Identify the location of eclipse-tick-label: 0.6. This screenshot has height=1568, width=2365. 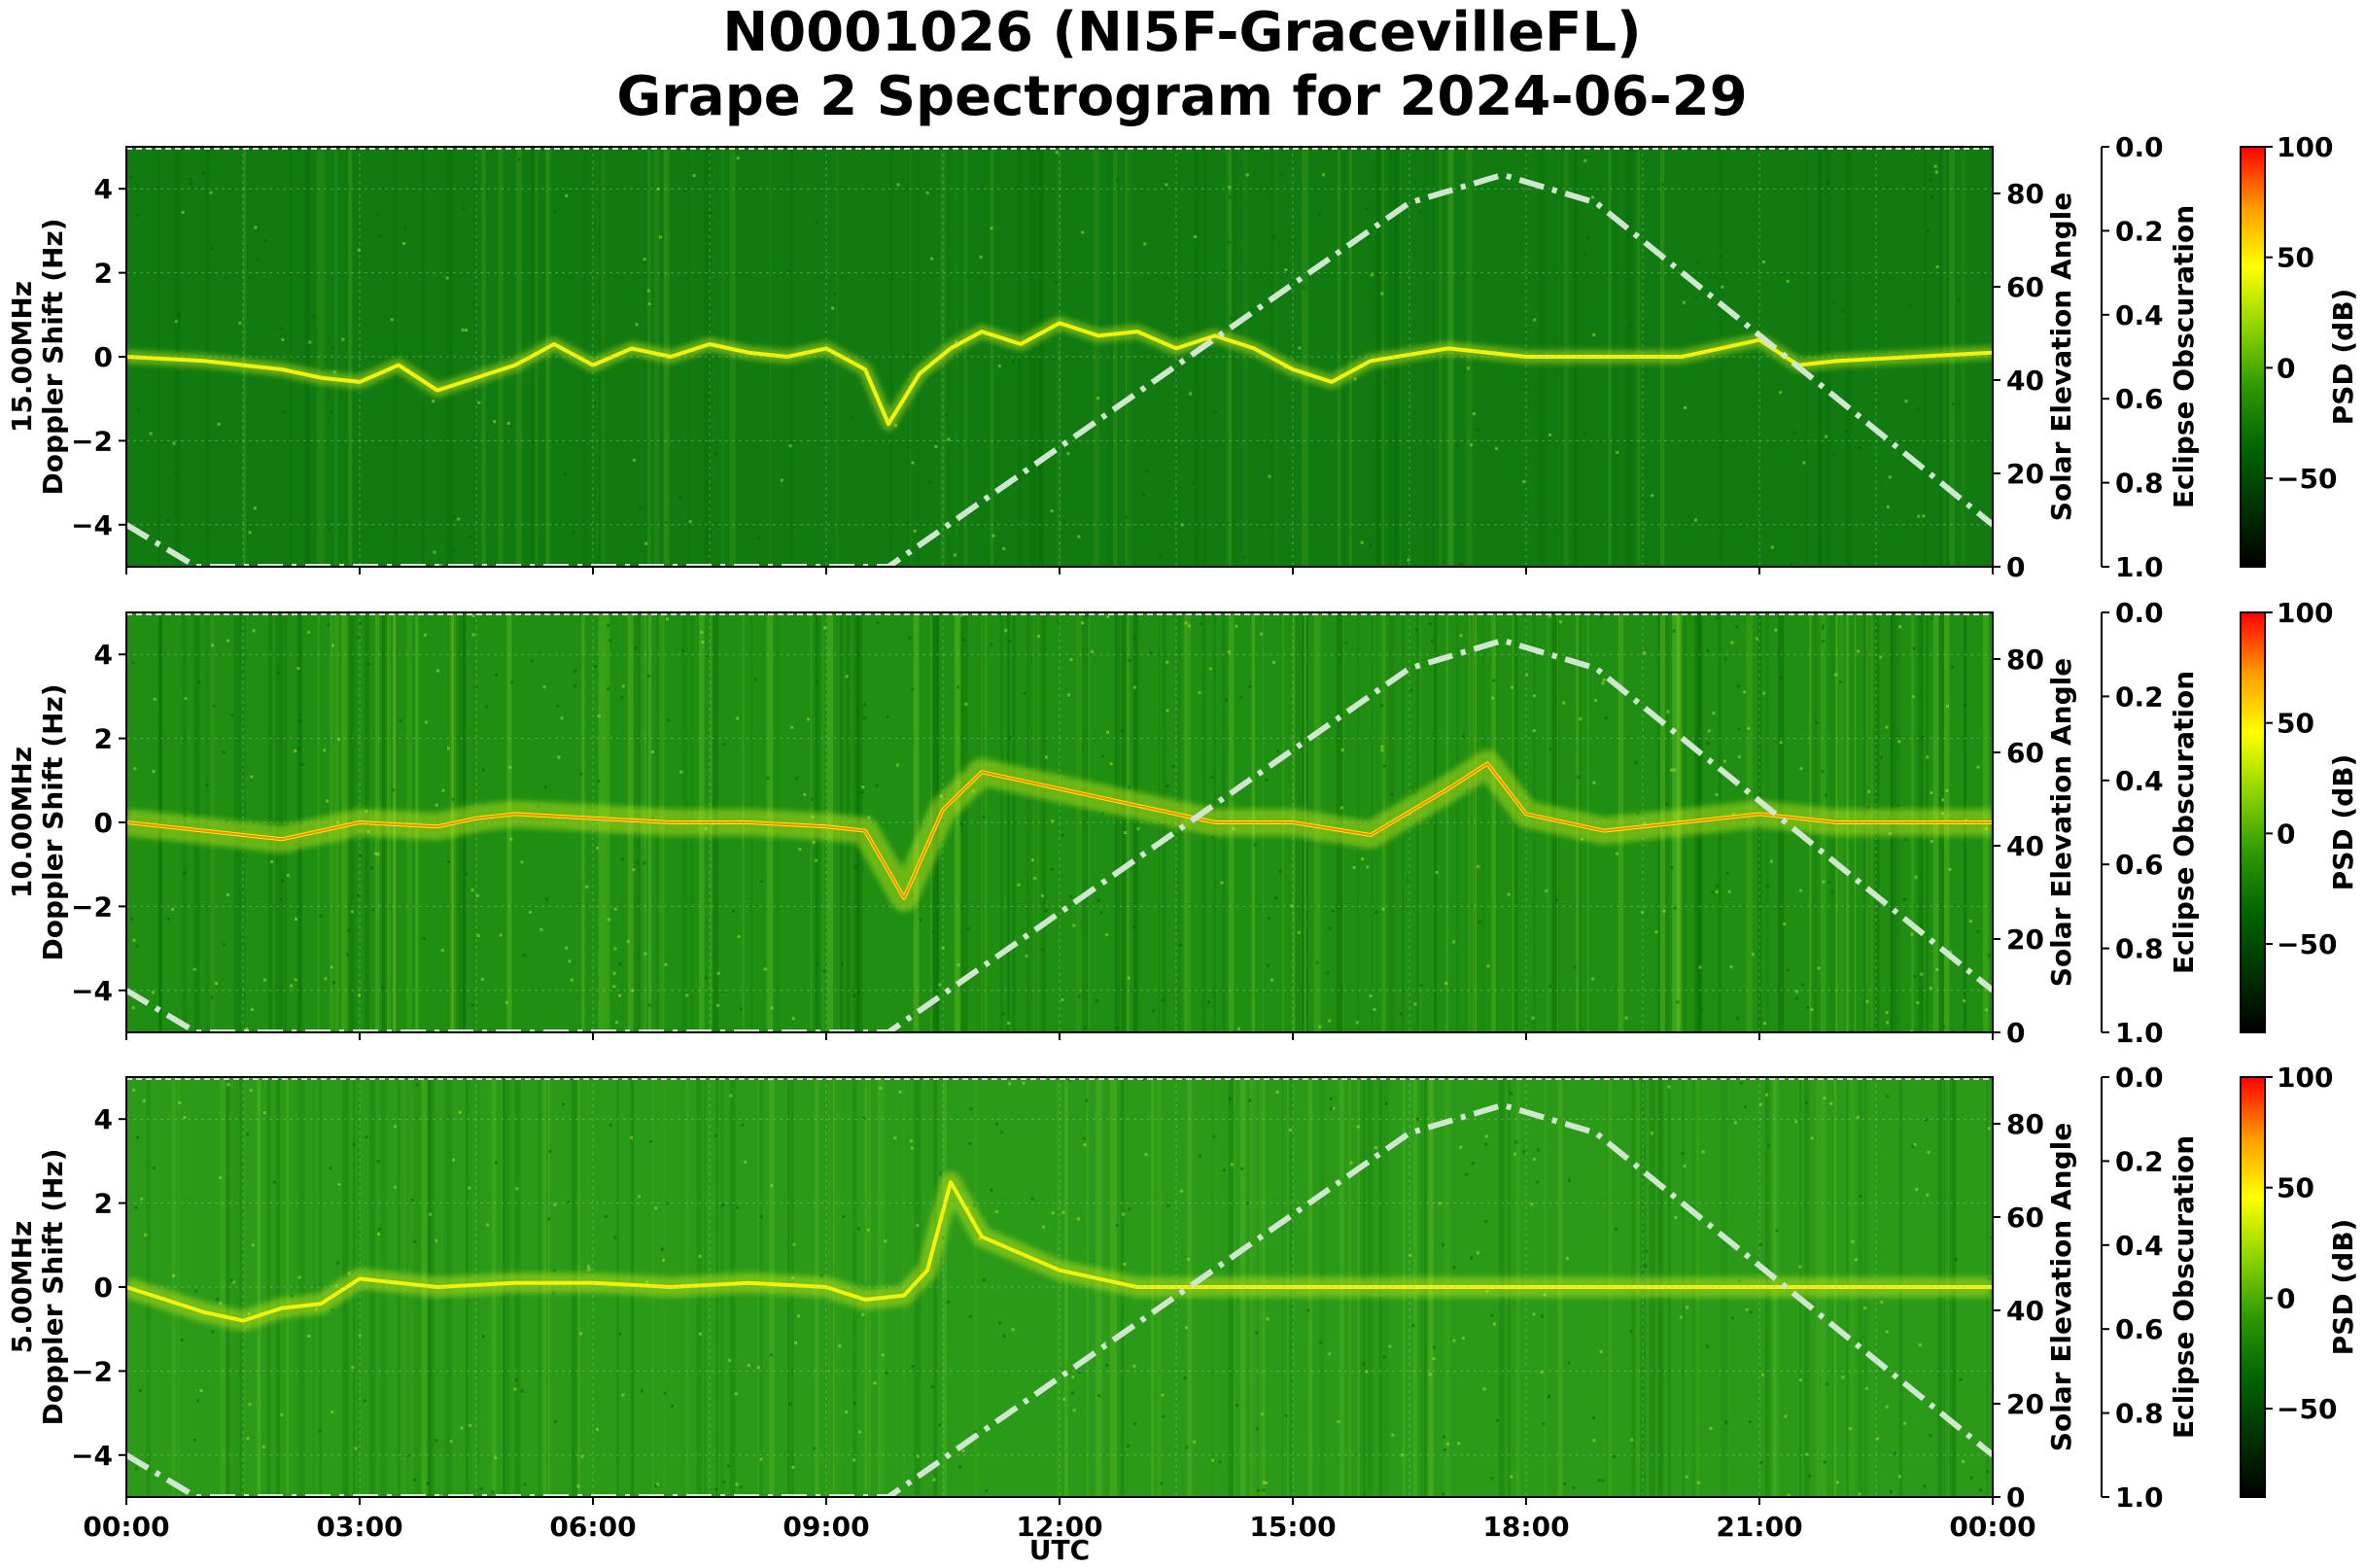
(2139, 399).